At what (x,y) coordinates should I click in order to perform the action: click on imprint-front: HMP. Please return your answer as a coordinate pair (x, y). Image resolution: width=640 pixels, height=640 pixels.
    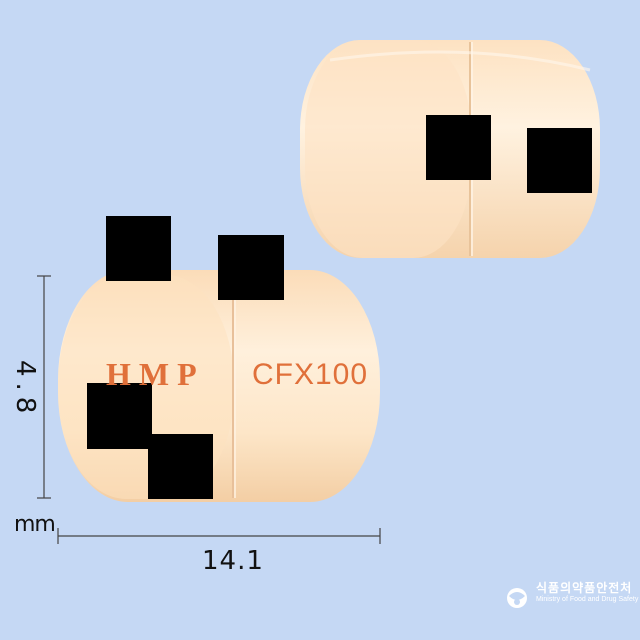
    Looking at the image, I should click on (155, 374).